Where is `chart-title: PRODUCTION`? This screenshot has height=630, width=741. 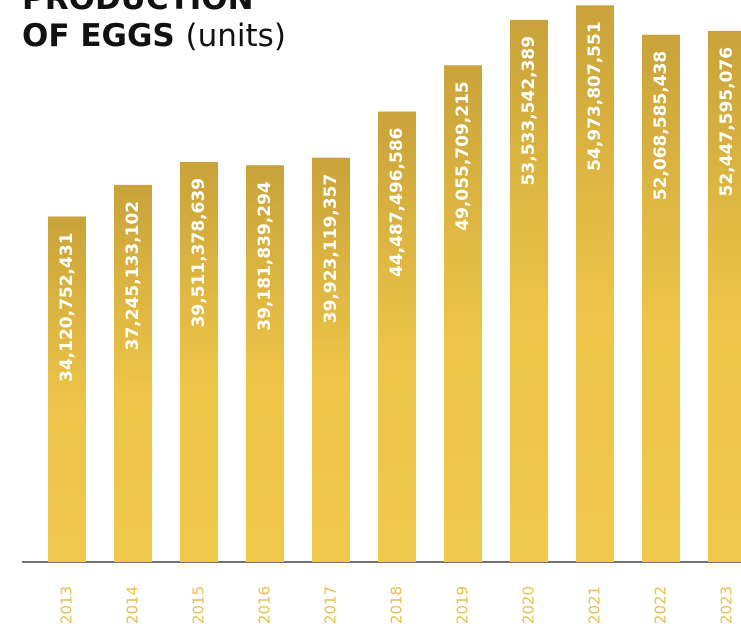
chart-title: PRODUCTION is located at coordinates (138, 8).